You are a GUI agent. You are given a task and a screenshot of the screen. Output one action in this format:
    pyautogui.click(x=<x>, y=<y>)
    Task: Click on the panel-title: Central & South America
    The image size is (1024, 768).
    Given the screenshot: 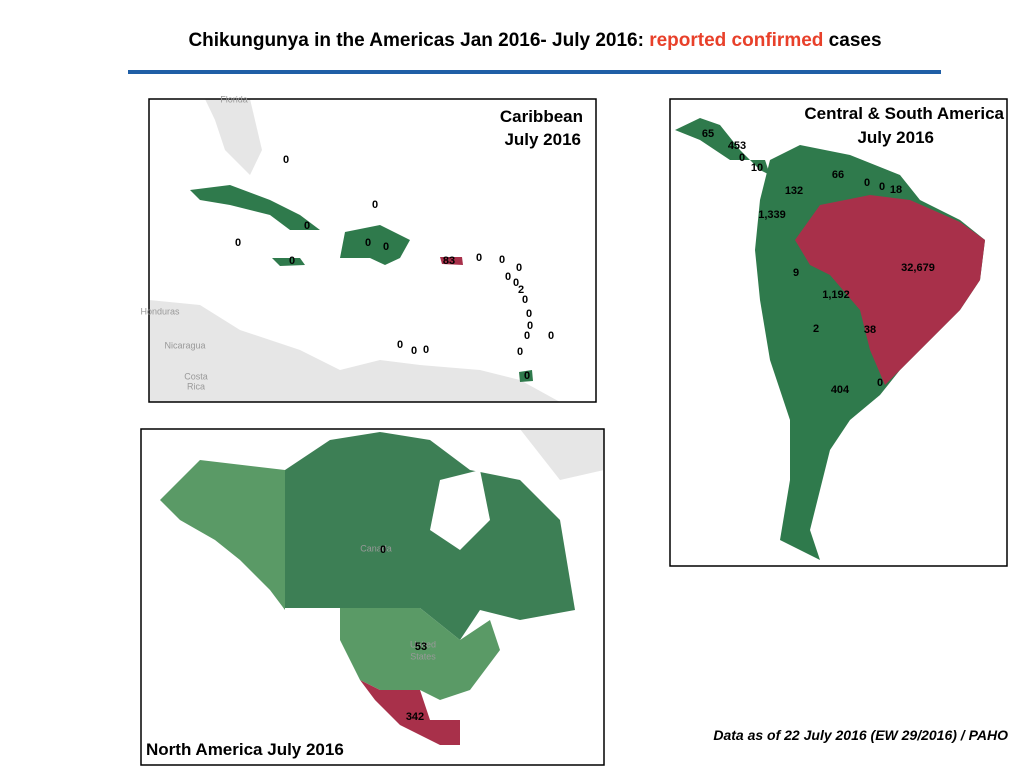 What is the action you would take?
    pyautogui.click(x=904, y=113)
    